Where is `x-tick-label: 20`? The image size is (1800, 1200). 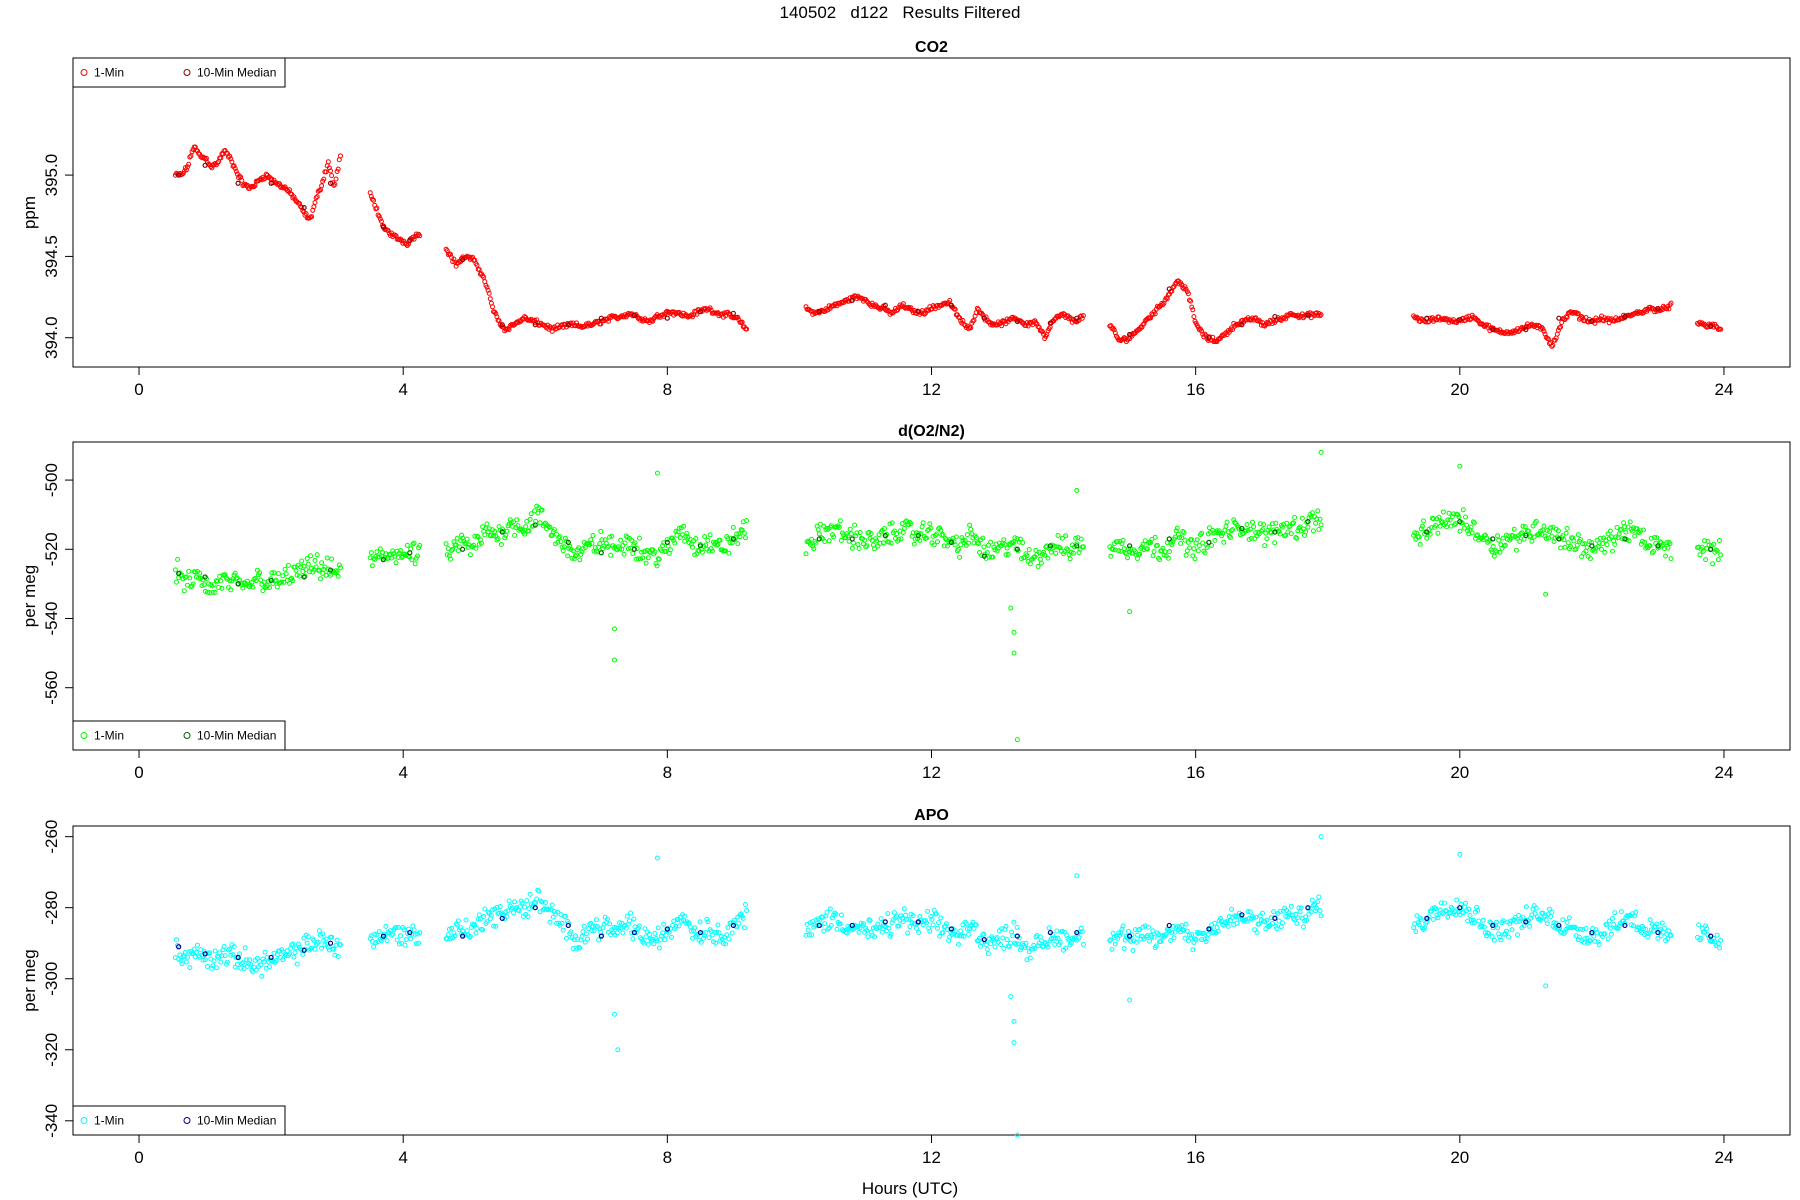 x-tick-label: 20 is located at coordinates (1459, 1157).